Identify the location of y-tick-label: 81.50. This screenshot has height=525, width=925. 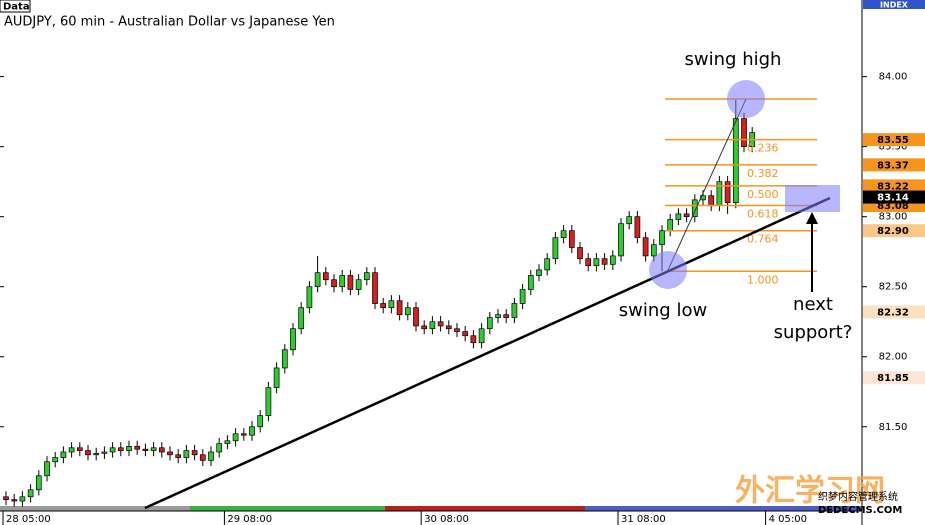
(893, 427).